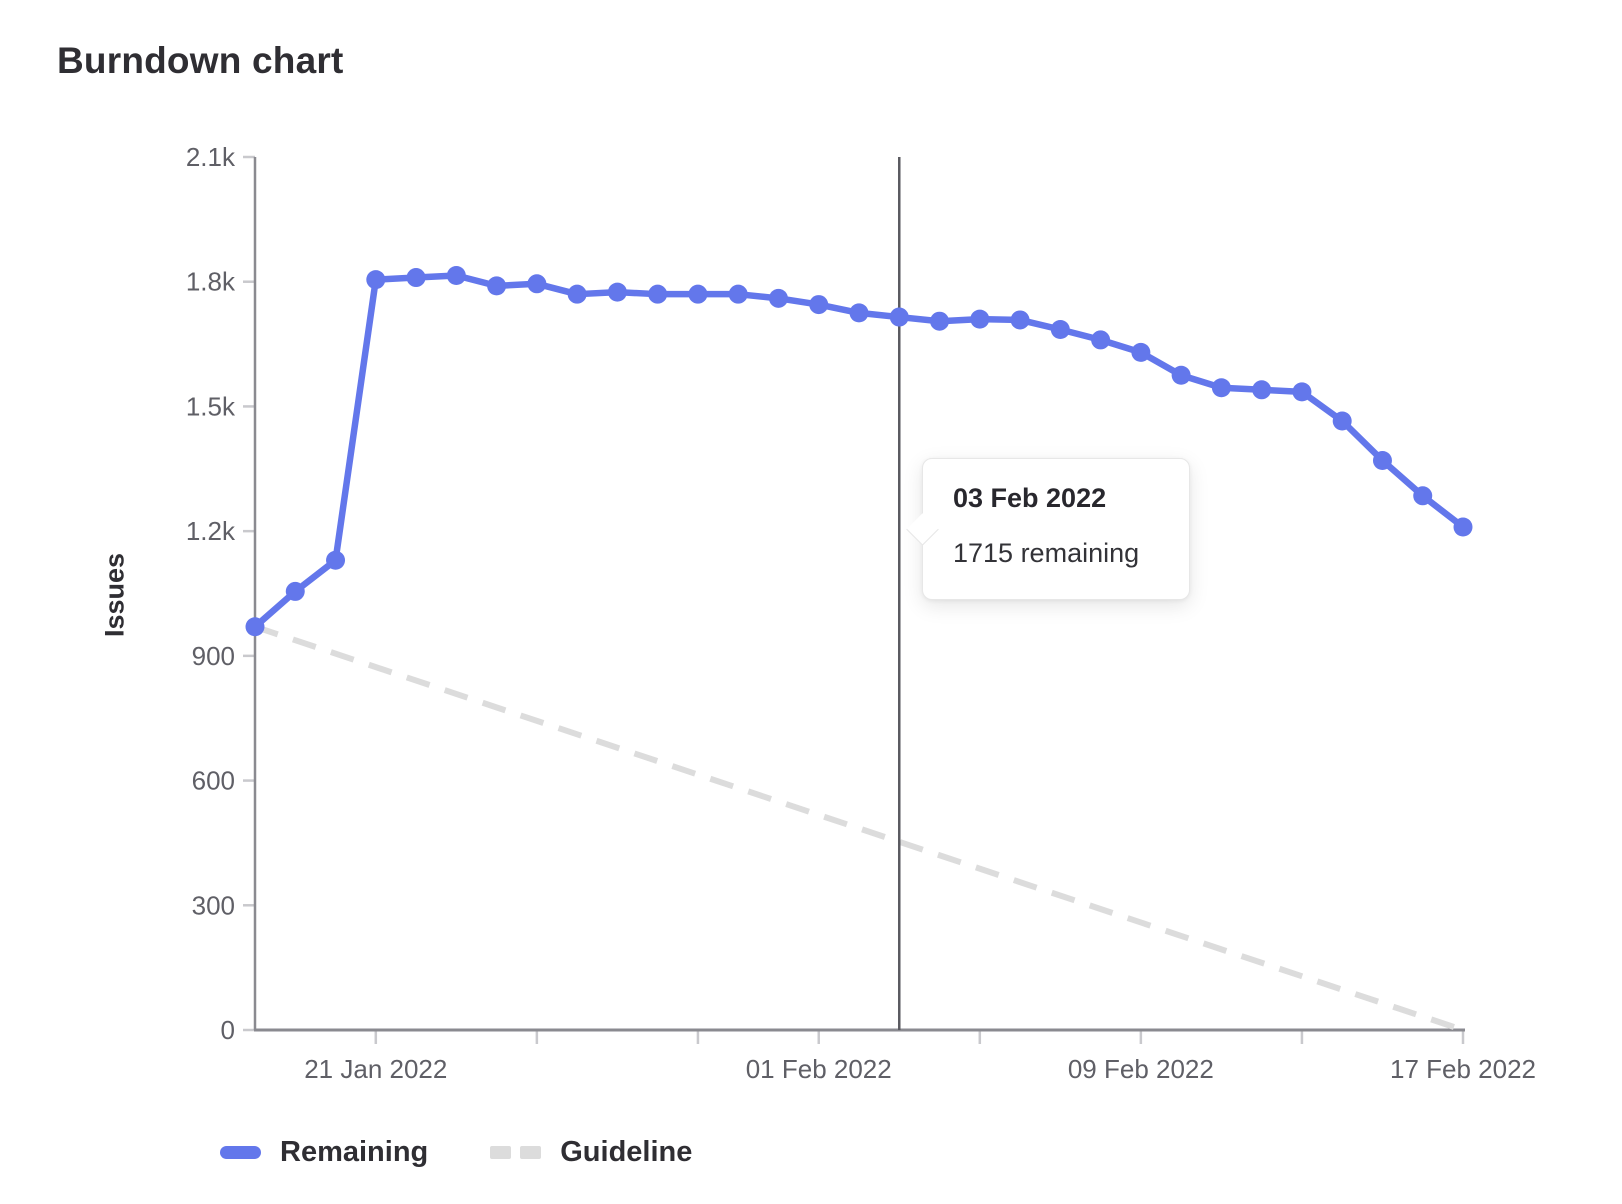 The height and width of the screenshot is (1204, 1622). What do you see at coordinates (211, 157) in the screenshot?
I see `y-axis-tick-label: 2.1k` at bounding box center [211, 157].